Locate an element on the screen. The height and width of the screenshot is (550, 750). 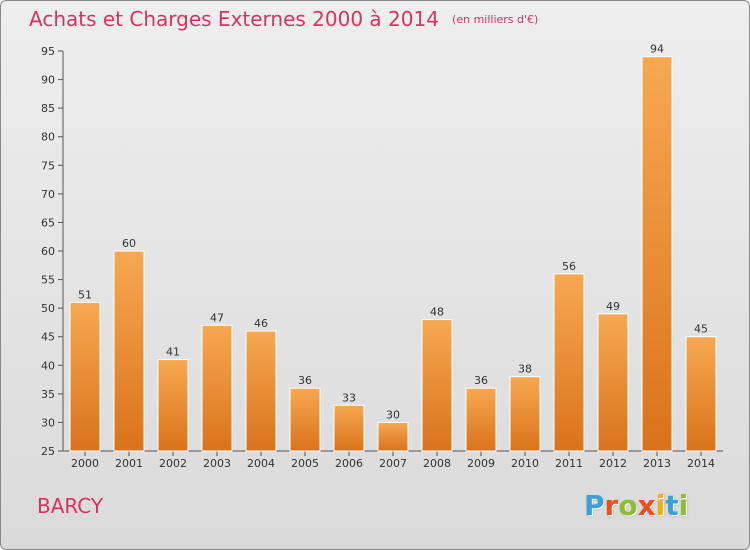
chart-title: Achats et Charges Externes 2000 à 2014 is located at coordinates (234, 19).